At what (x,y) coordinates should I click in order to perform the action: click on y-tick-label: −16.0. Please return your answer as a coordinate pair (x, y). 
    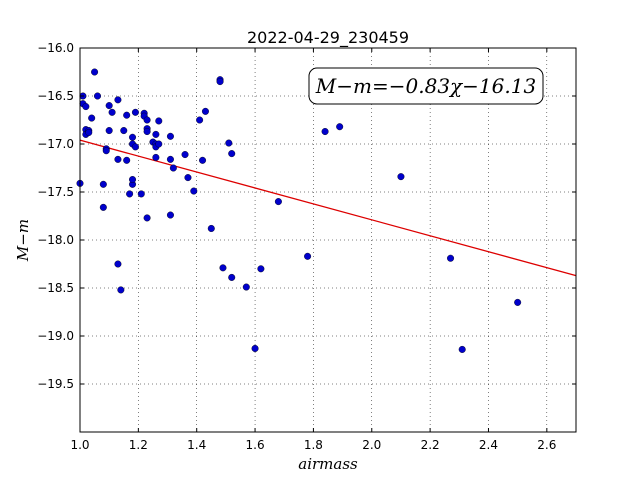
    Looking at the image, I should click on (55, 48).